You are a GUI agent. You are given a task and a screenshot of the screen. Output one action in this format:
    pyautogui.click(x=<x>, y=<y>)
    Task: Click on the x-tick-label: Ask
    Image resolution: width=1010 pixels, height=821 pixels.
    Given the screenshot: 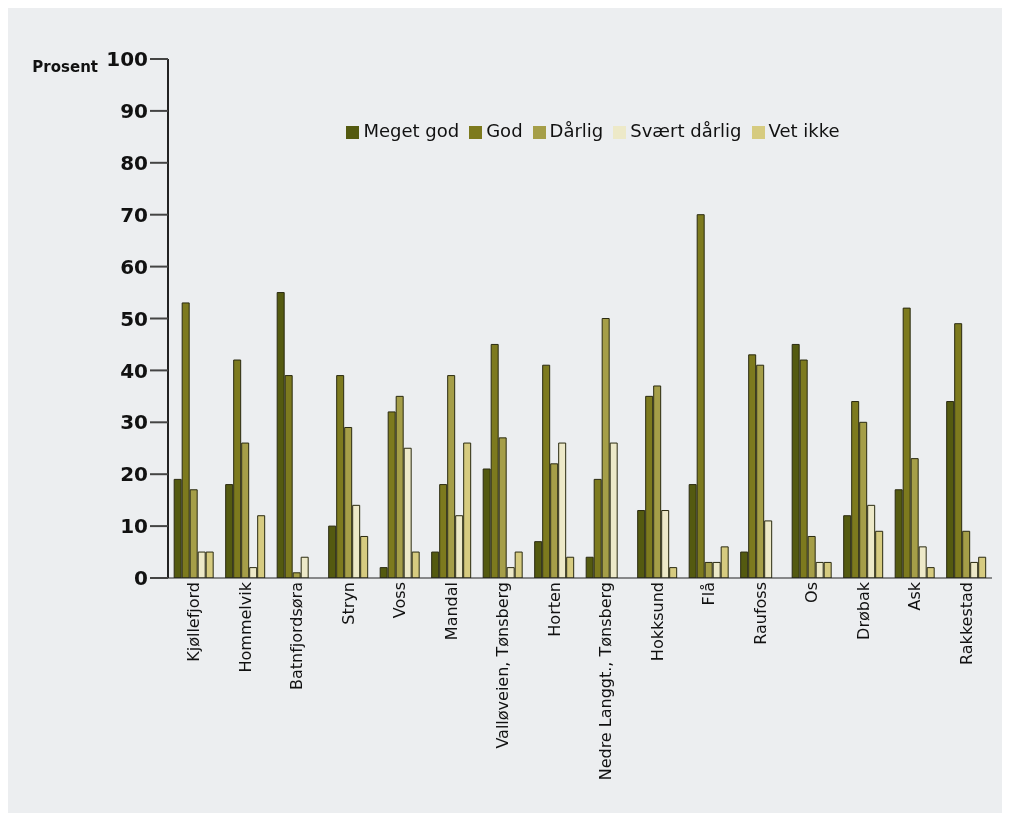 What is the action you would take?
    pyautogui.click(x=915, y=596)
    